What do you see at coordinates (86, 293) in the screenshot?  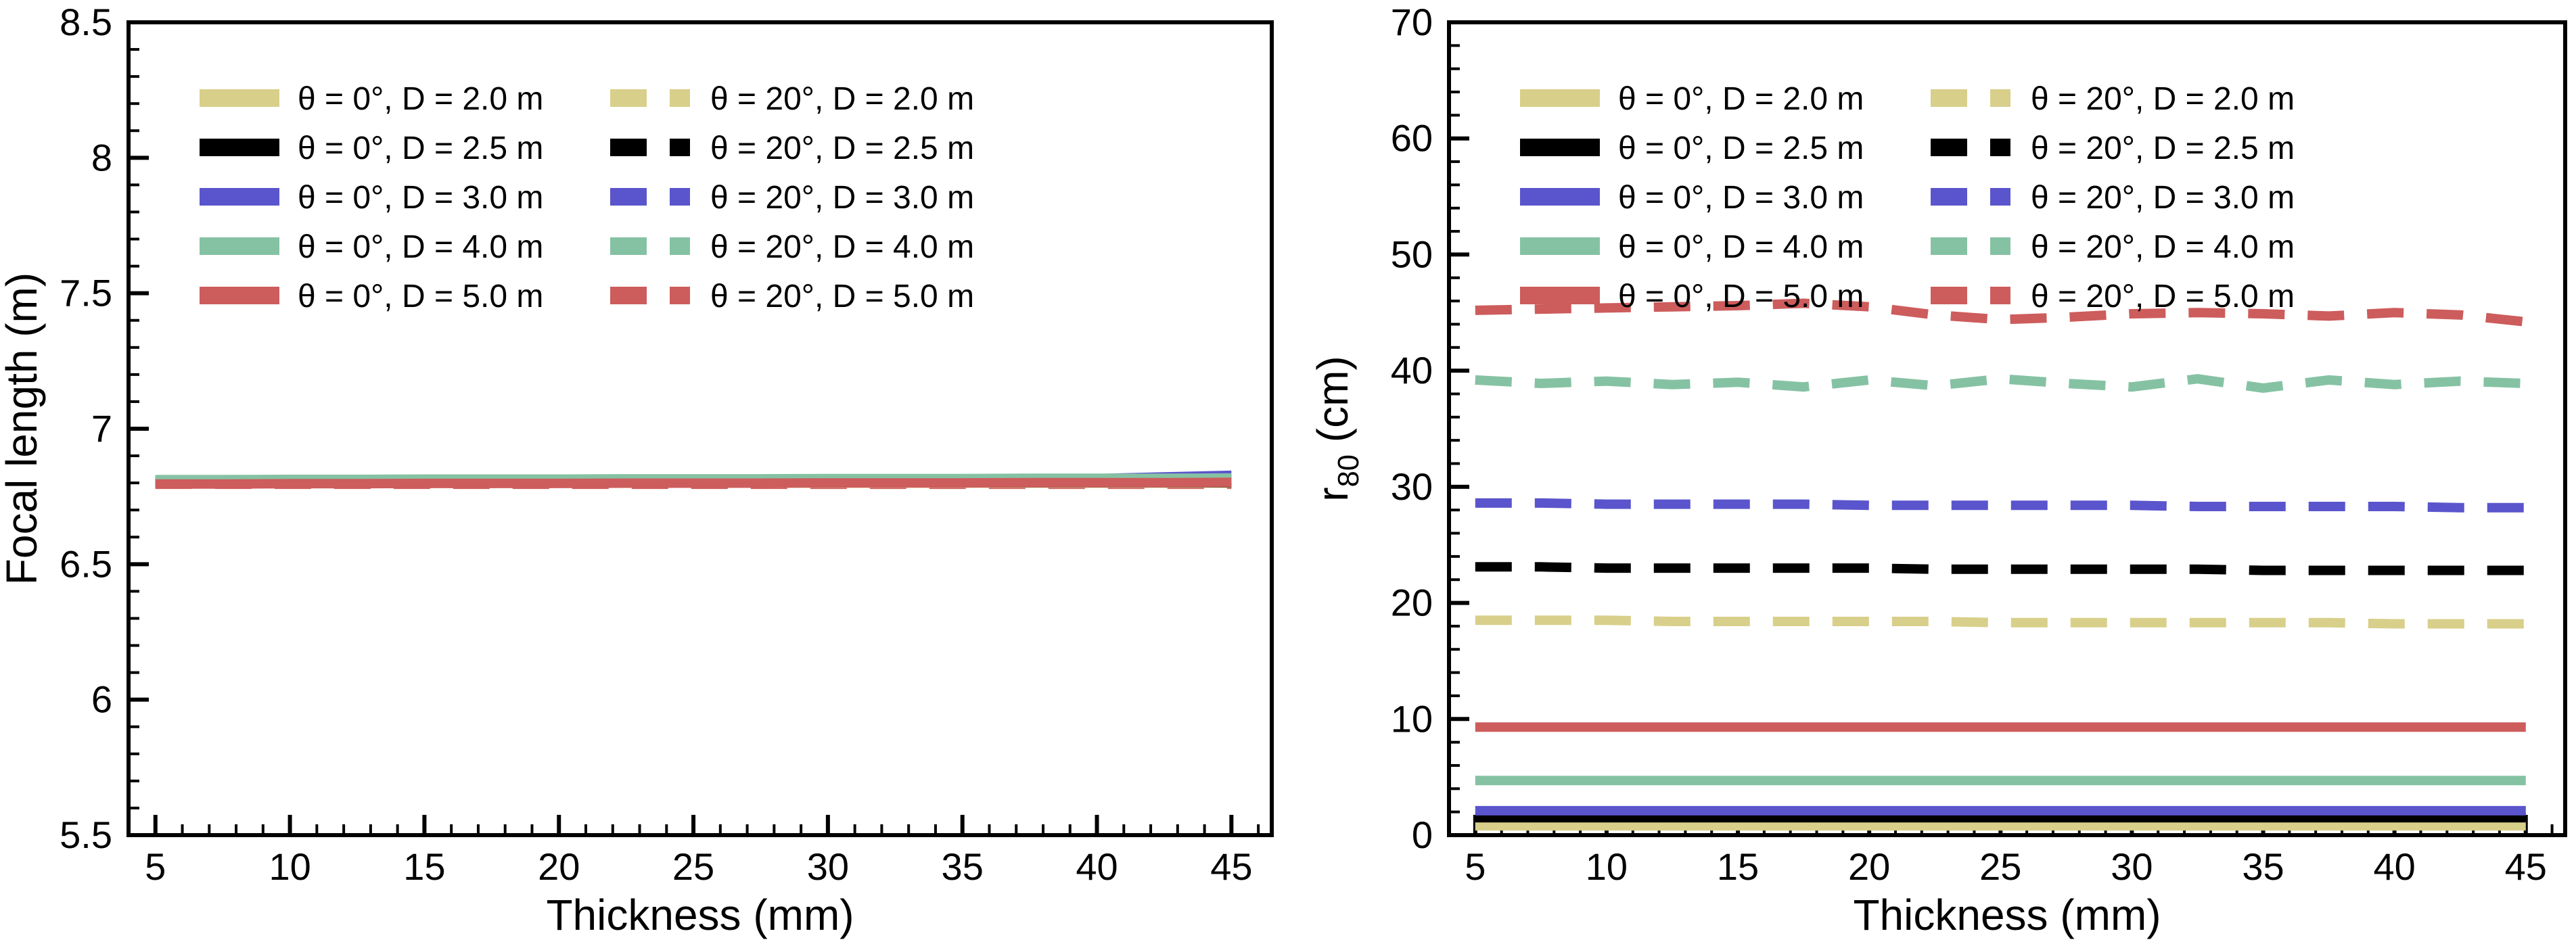 I see `y-tick-label: 7.5` at bounding box center [86, 293].